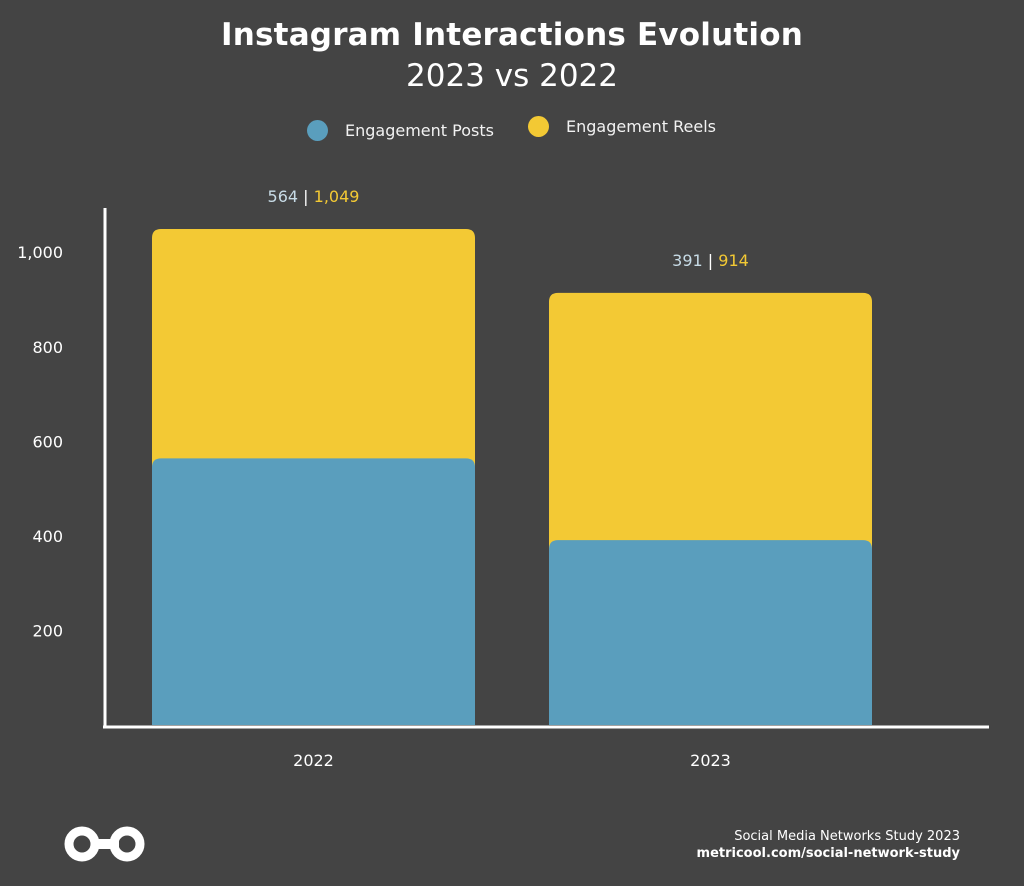 The image size is (1024, 886). Describe the element at coordinates (641, 126) in the screenshot. I see `legend-reels-label: Engagement Reels` at that location.